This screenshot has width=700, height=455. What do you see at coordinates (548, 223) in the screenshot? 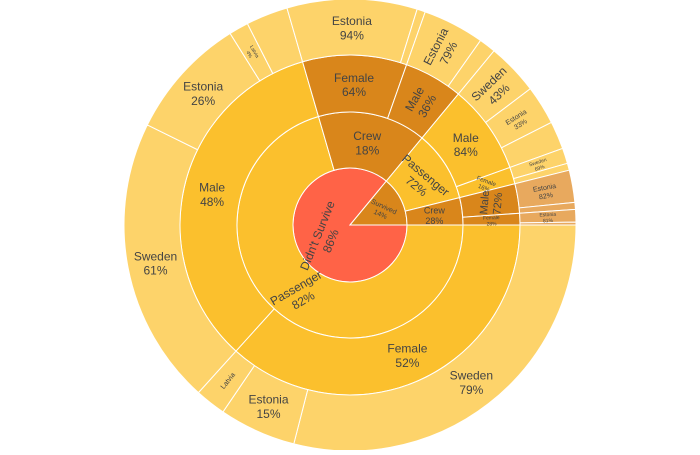
I see `sunburst-segment-s-cf-oth` at bounding box center [548, 223].